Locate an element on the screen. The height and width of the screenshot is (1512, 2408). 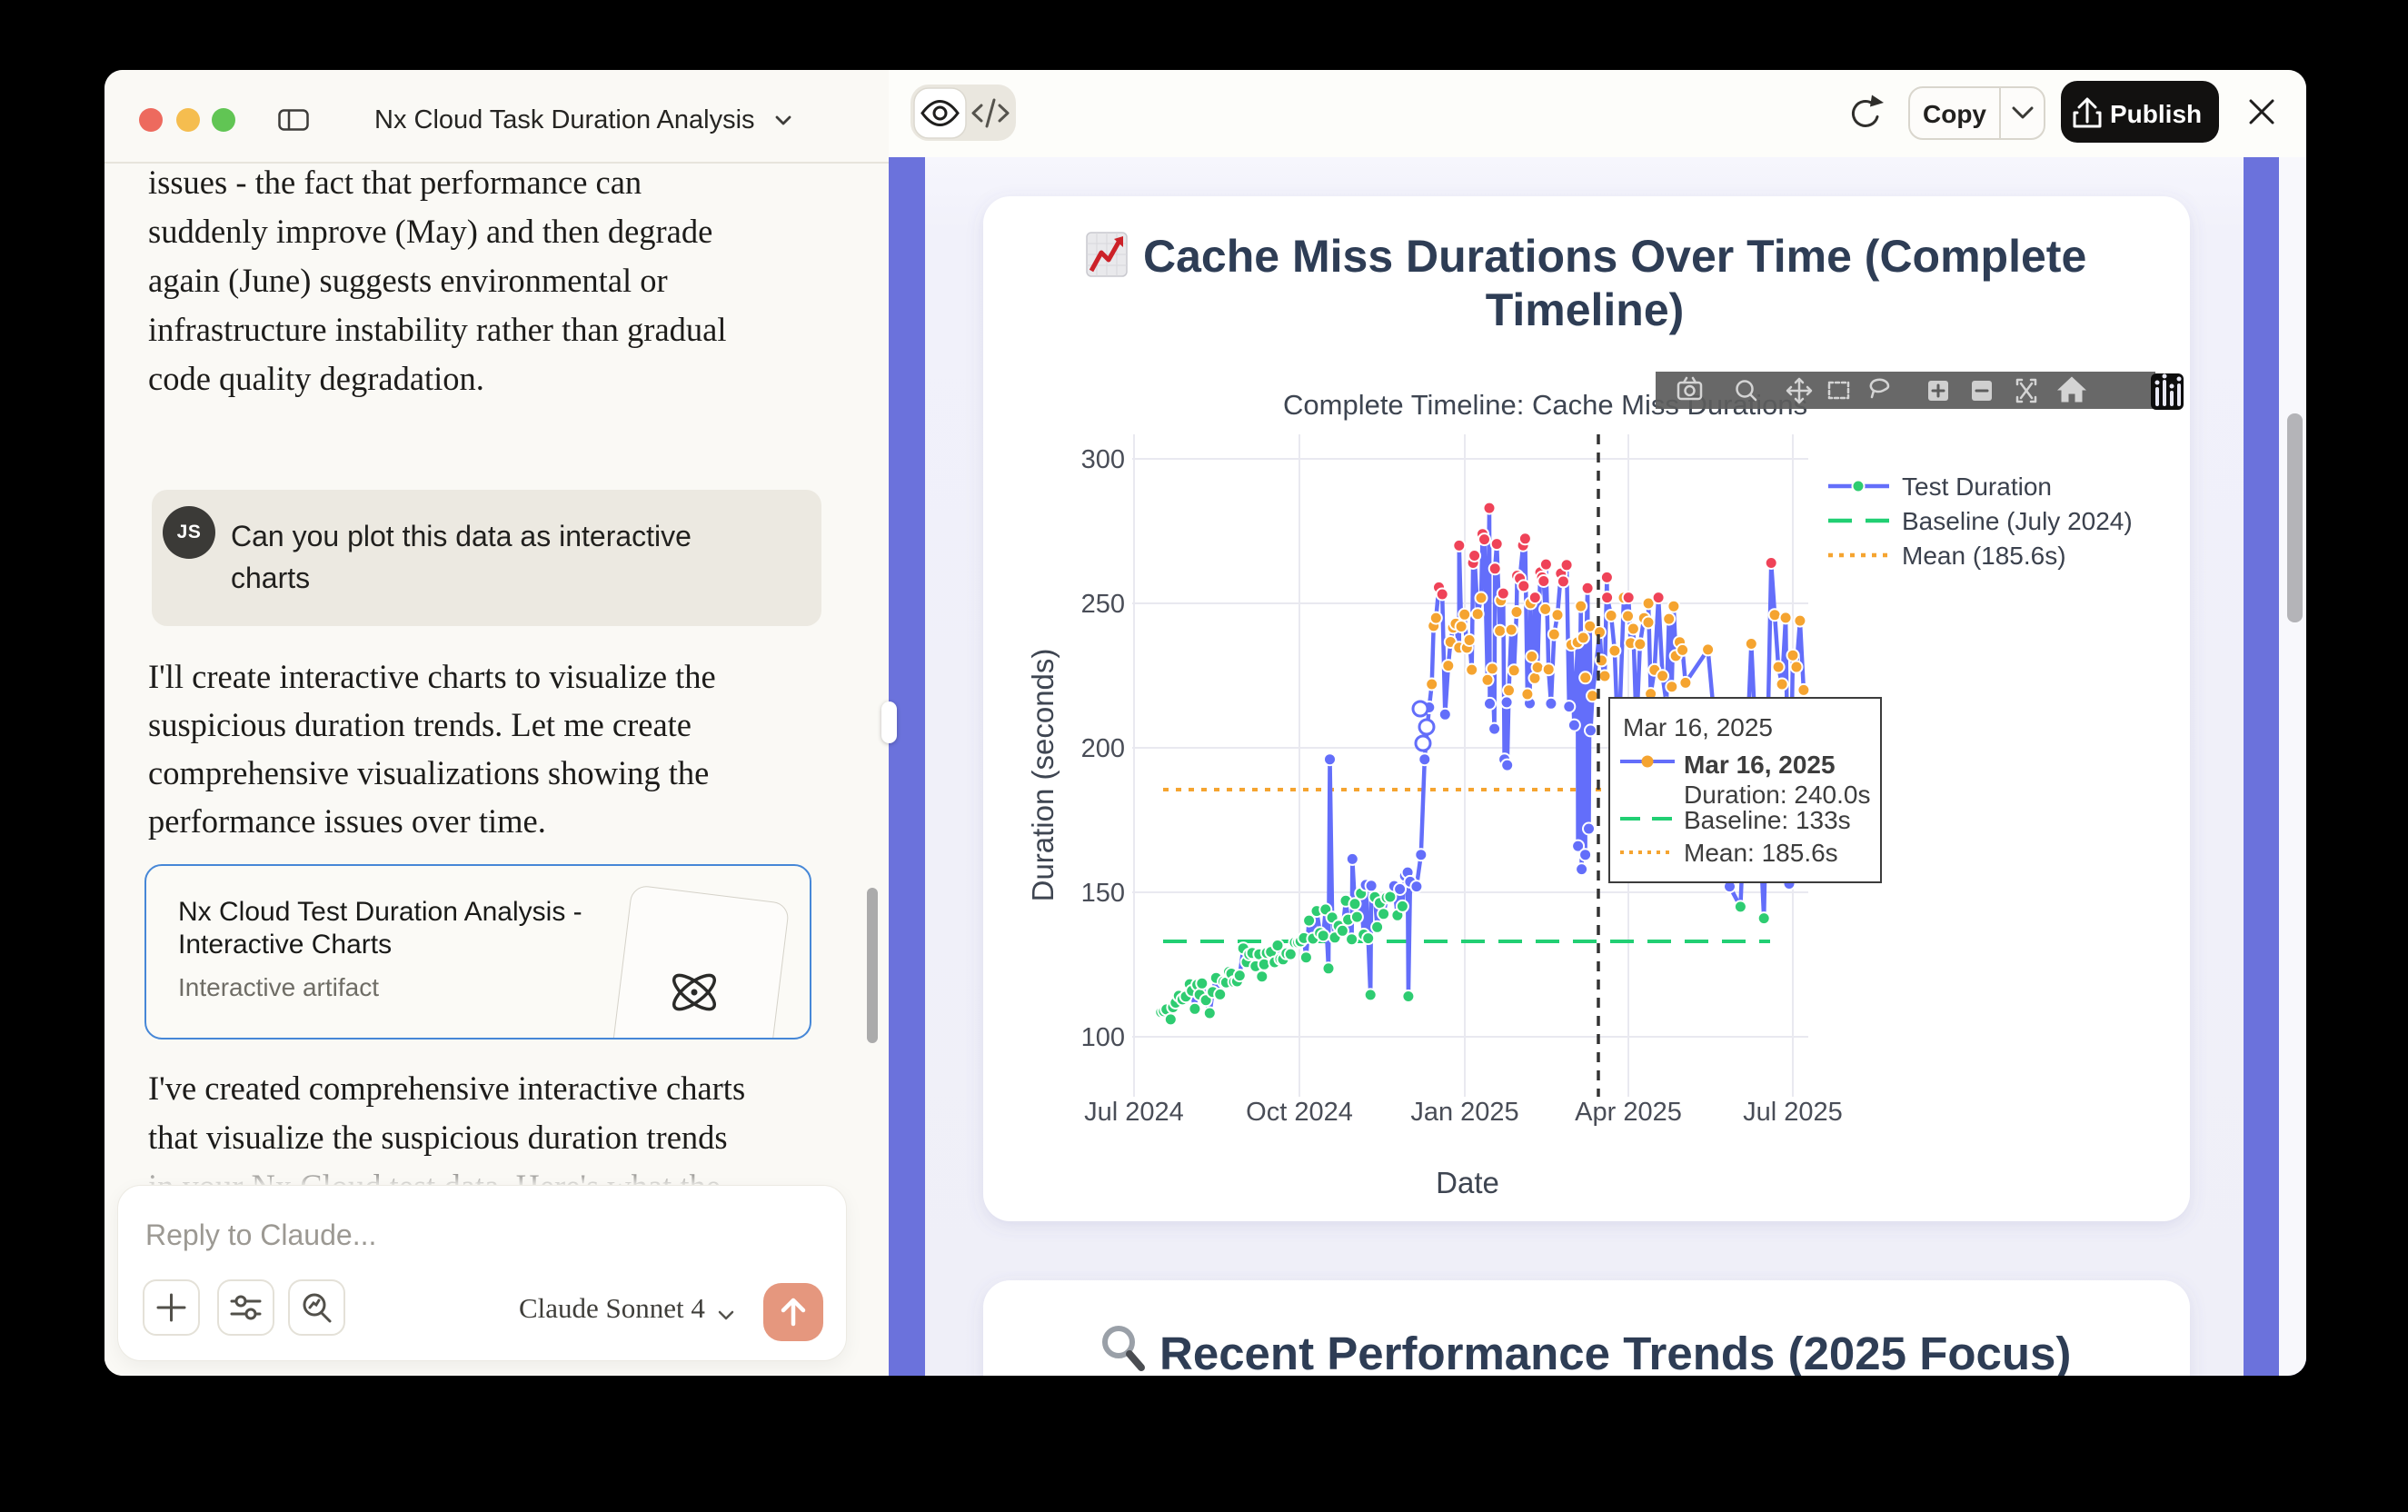
svg-text: 200 is located at coordinates (1103, 748).